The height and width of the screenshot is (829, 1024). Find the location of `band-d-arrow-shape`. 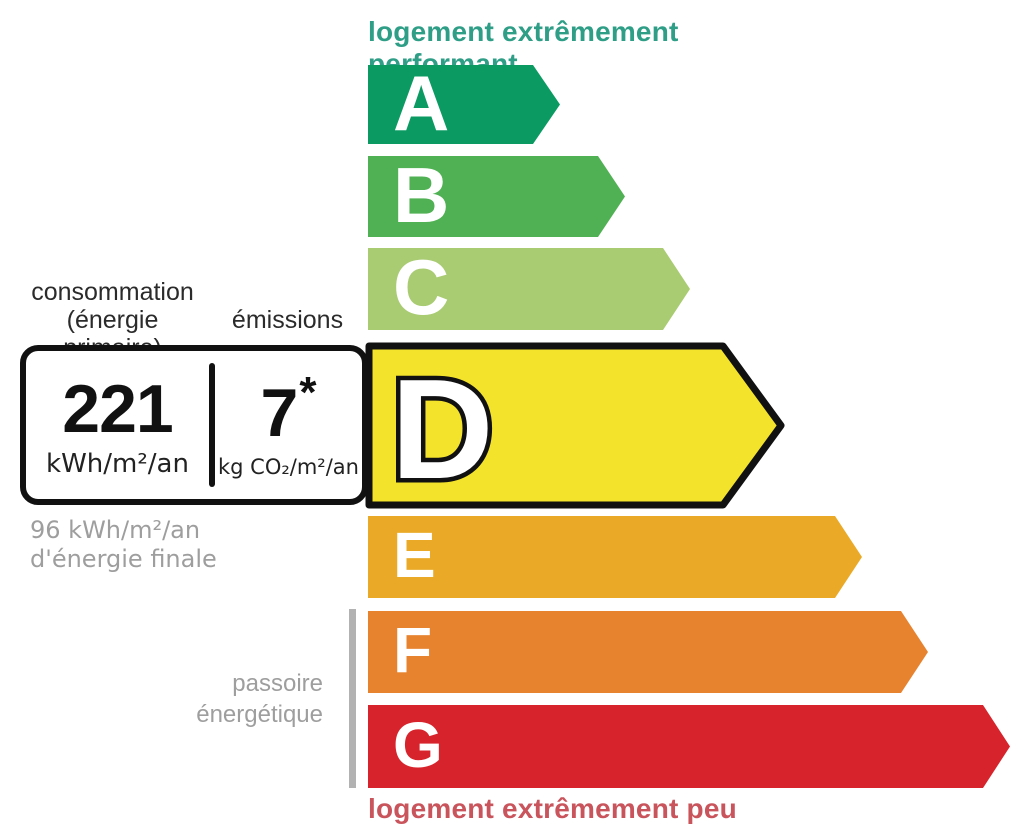

band-d-arrow-shape is located at coordinates (575, 425).